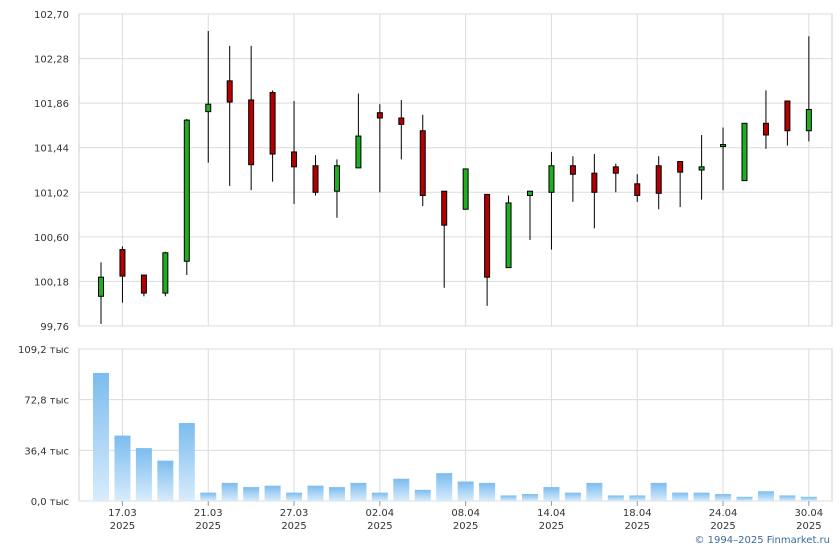  I want to click on price-tick-label: 99,76, so click(54, 327).